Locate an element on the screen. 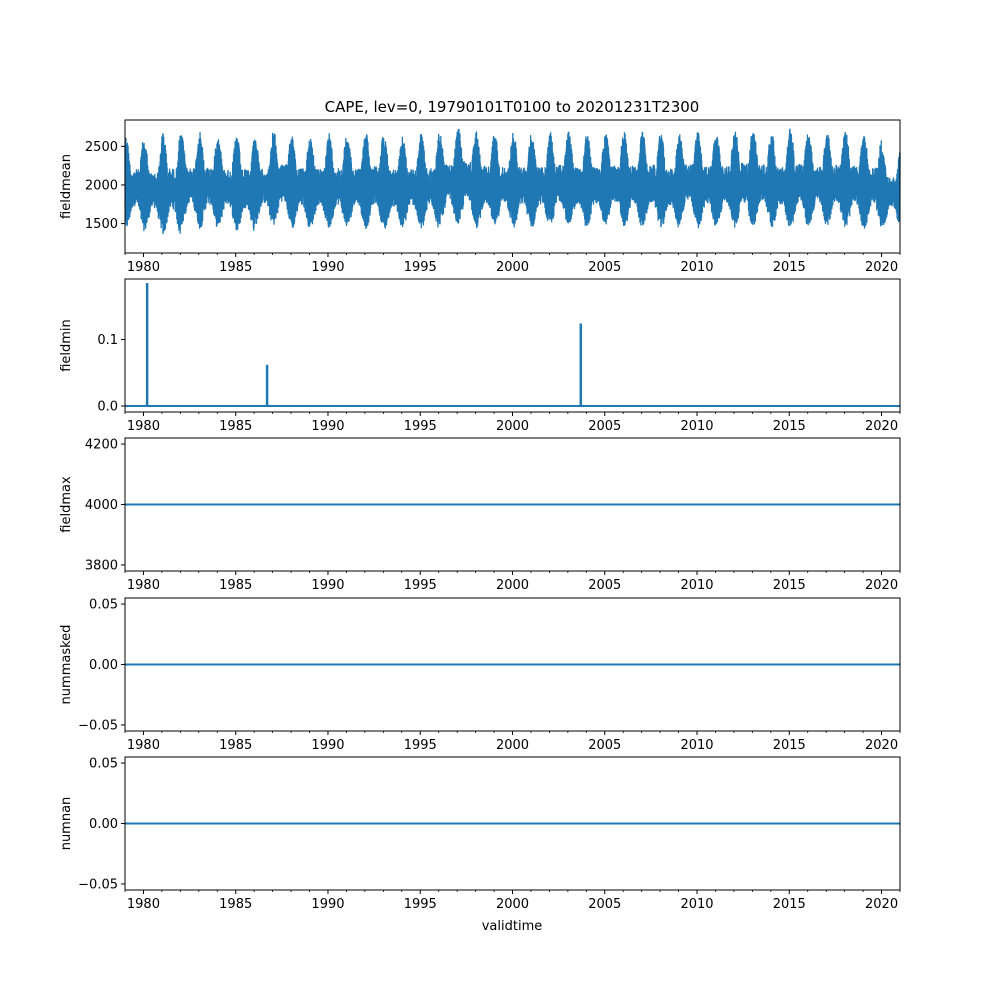  y-tick-label: 2500 is located at coordinates (101, 147).